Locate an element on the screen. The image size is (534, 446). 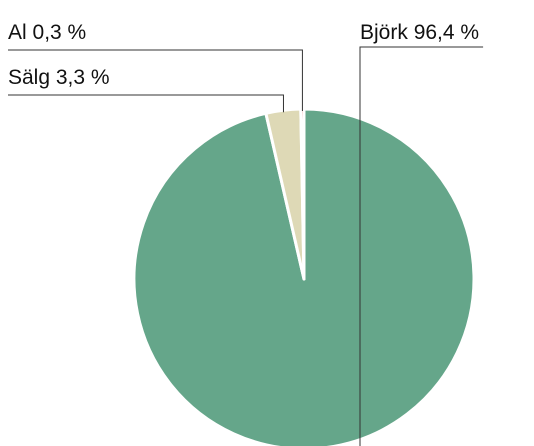
slice-label: Björk 96,4 % is located at coordinates (419, 32).